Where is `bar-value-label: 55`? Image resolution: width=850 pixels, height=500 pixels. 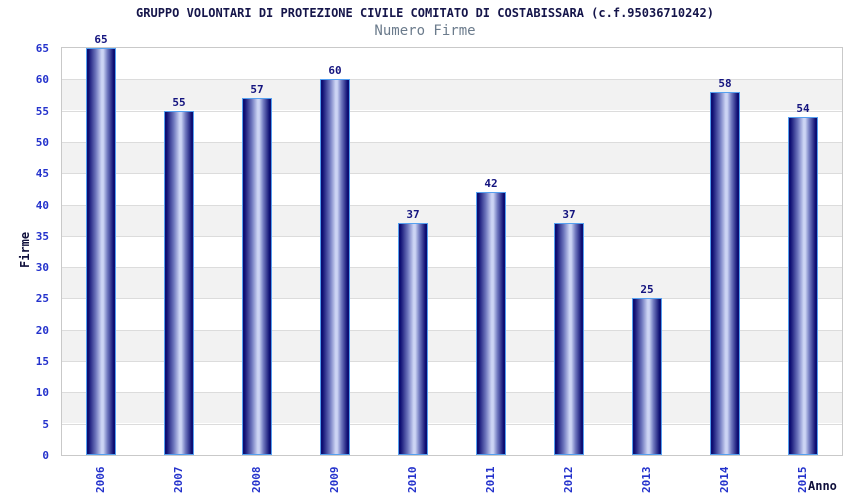 bar-value-label: 55 is located at coordinates (179, 102).